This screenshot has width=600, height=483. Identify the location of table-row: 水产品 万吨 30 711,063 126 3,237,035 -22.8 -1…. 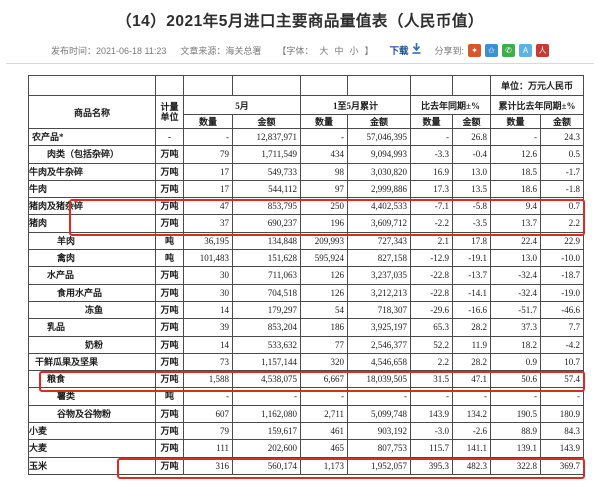
(306, 275).